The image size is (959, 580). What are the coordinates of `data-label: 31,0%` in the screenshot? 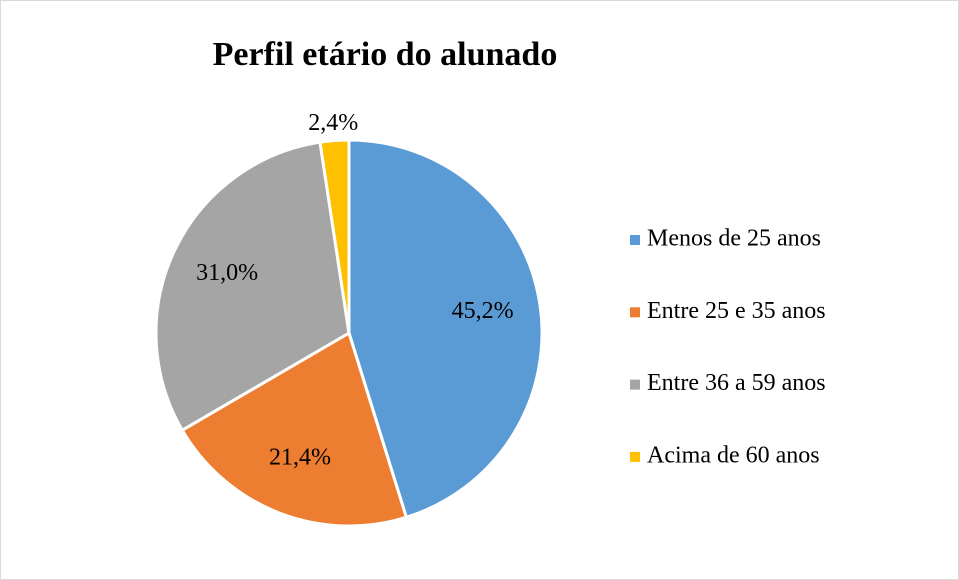 It's located at (227, 273).